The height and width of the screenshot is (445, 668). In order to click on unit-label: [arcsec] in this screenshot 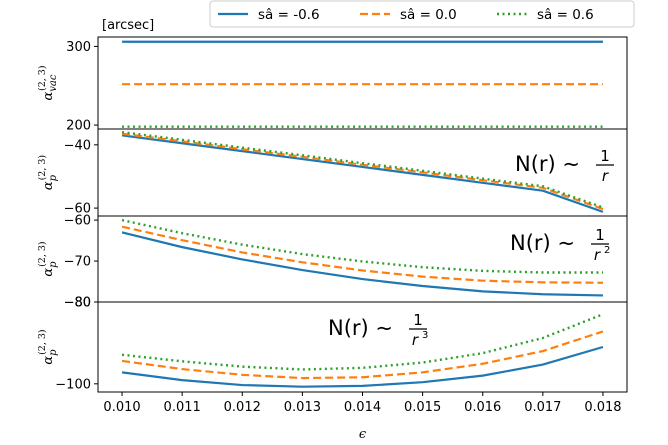, I will do `click(128, 25)`.